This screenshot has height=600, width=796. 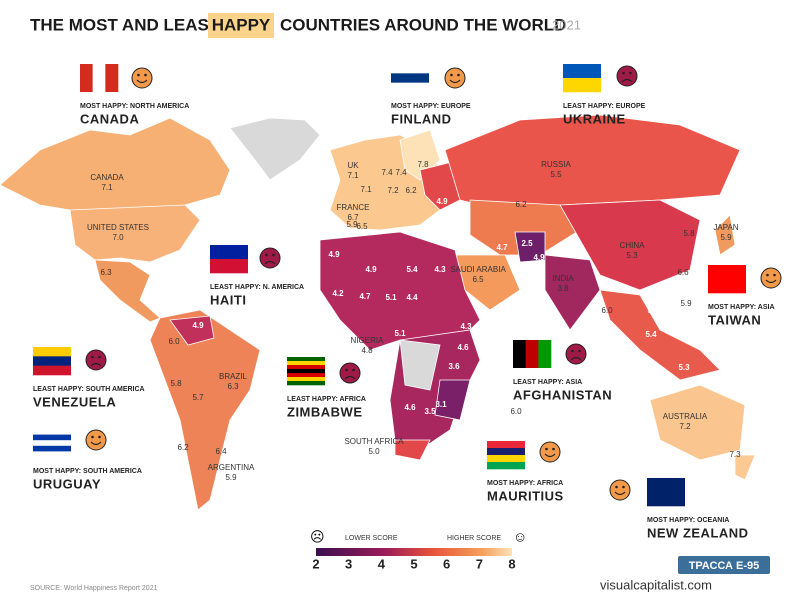 What do you see at coordinates (478, 269) in the screenshot?
I see `country-name: SAUDI ARABIA` at bounding box center [478, 269].